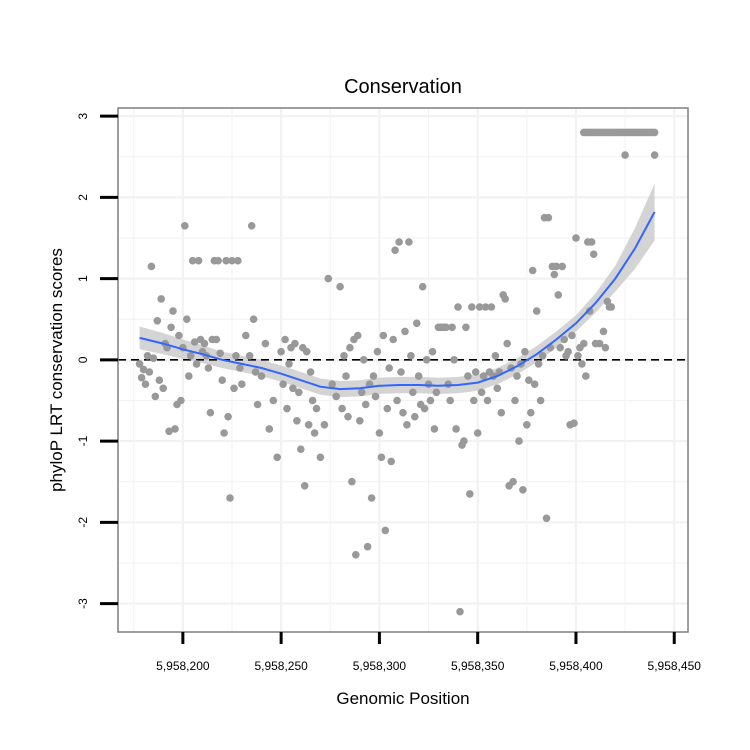  What do you see at coordinates (478, 666) in the screenshot?
I see `x-tick-label: 5,958,350` at bounding box center [478, 666].